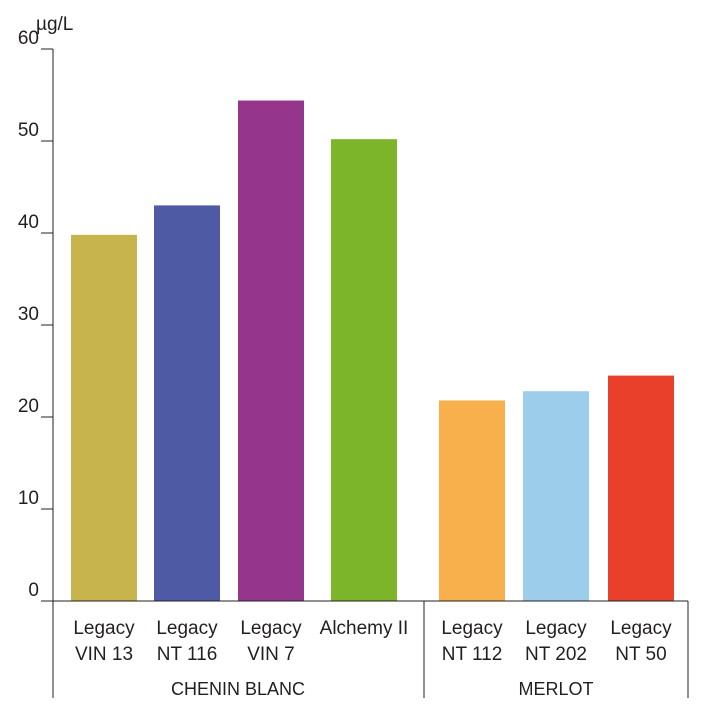 This screenshot has height=724, width=727. I want to click on y-axis-unit-label: µg/L, so click(54, 24).